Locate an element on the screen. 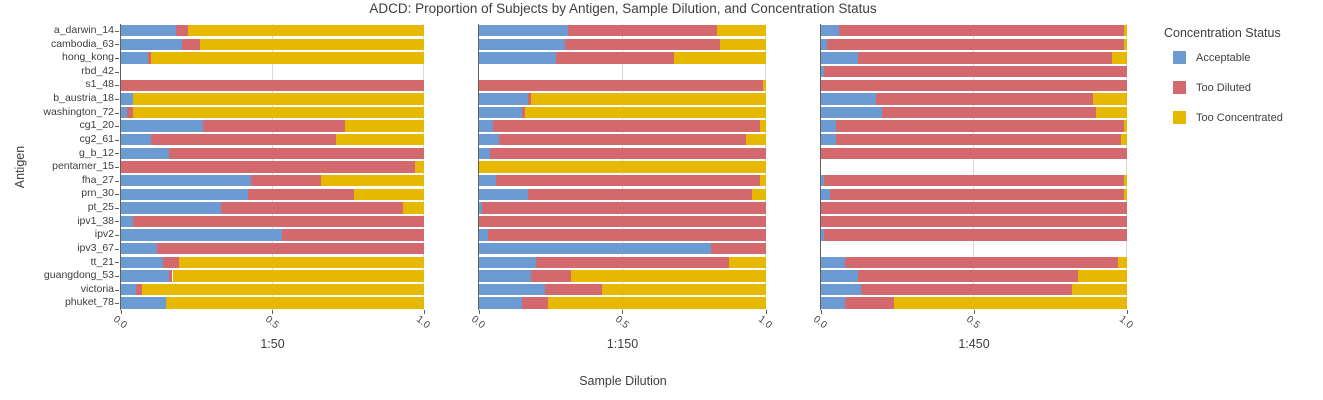 The image size is (1323, 400). y-axis-label: tt_21 is located at coordinates (102, 261).